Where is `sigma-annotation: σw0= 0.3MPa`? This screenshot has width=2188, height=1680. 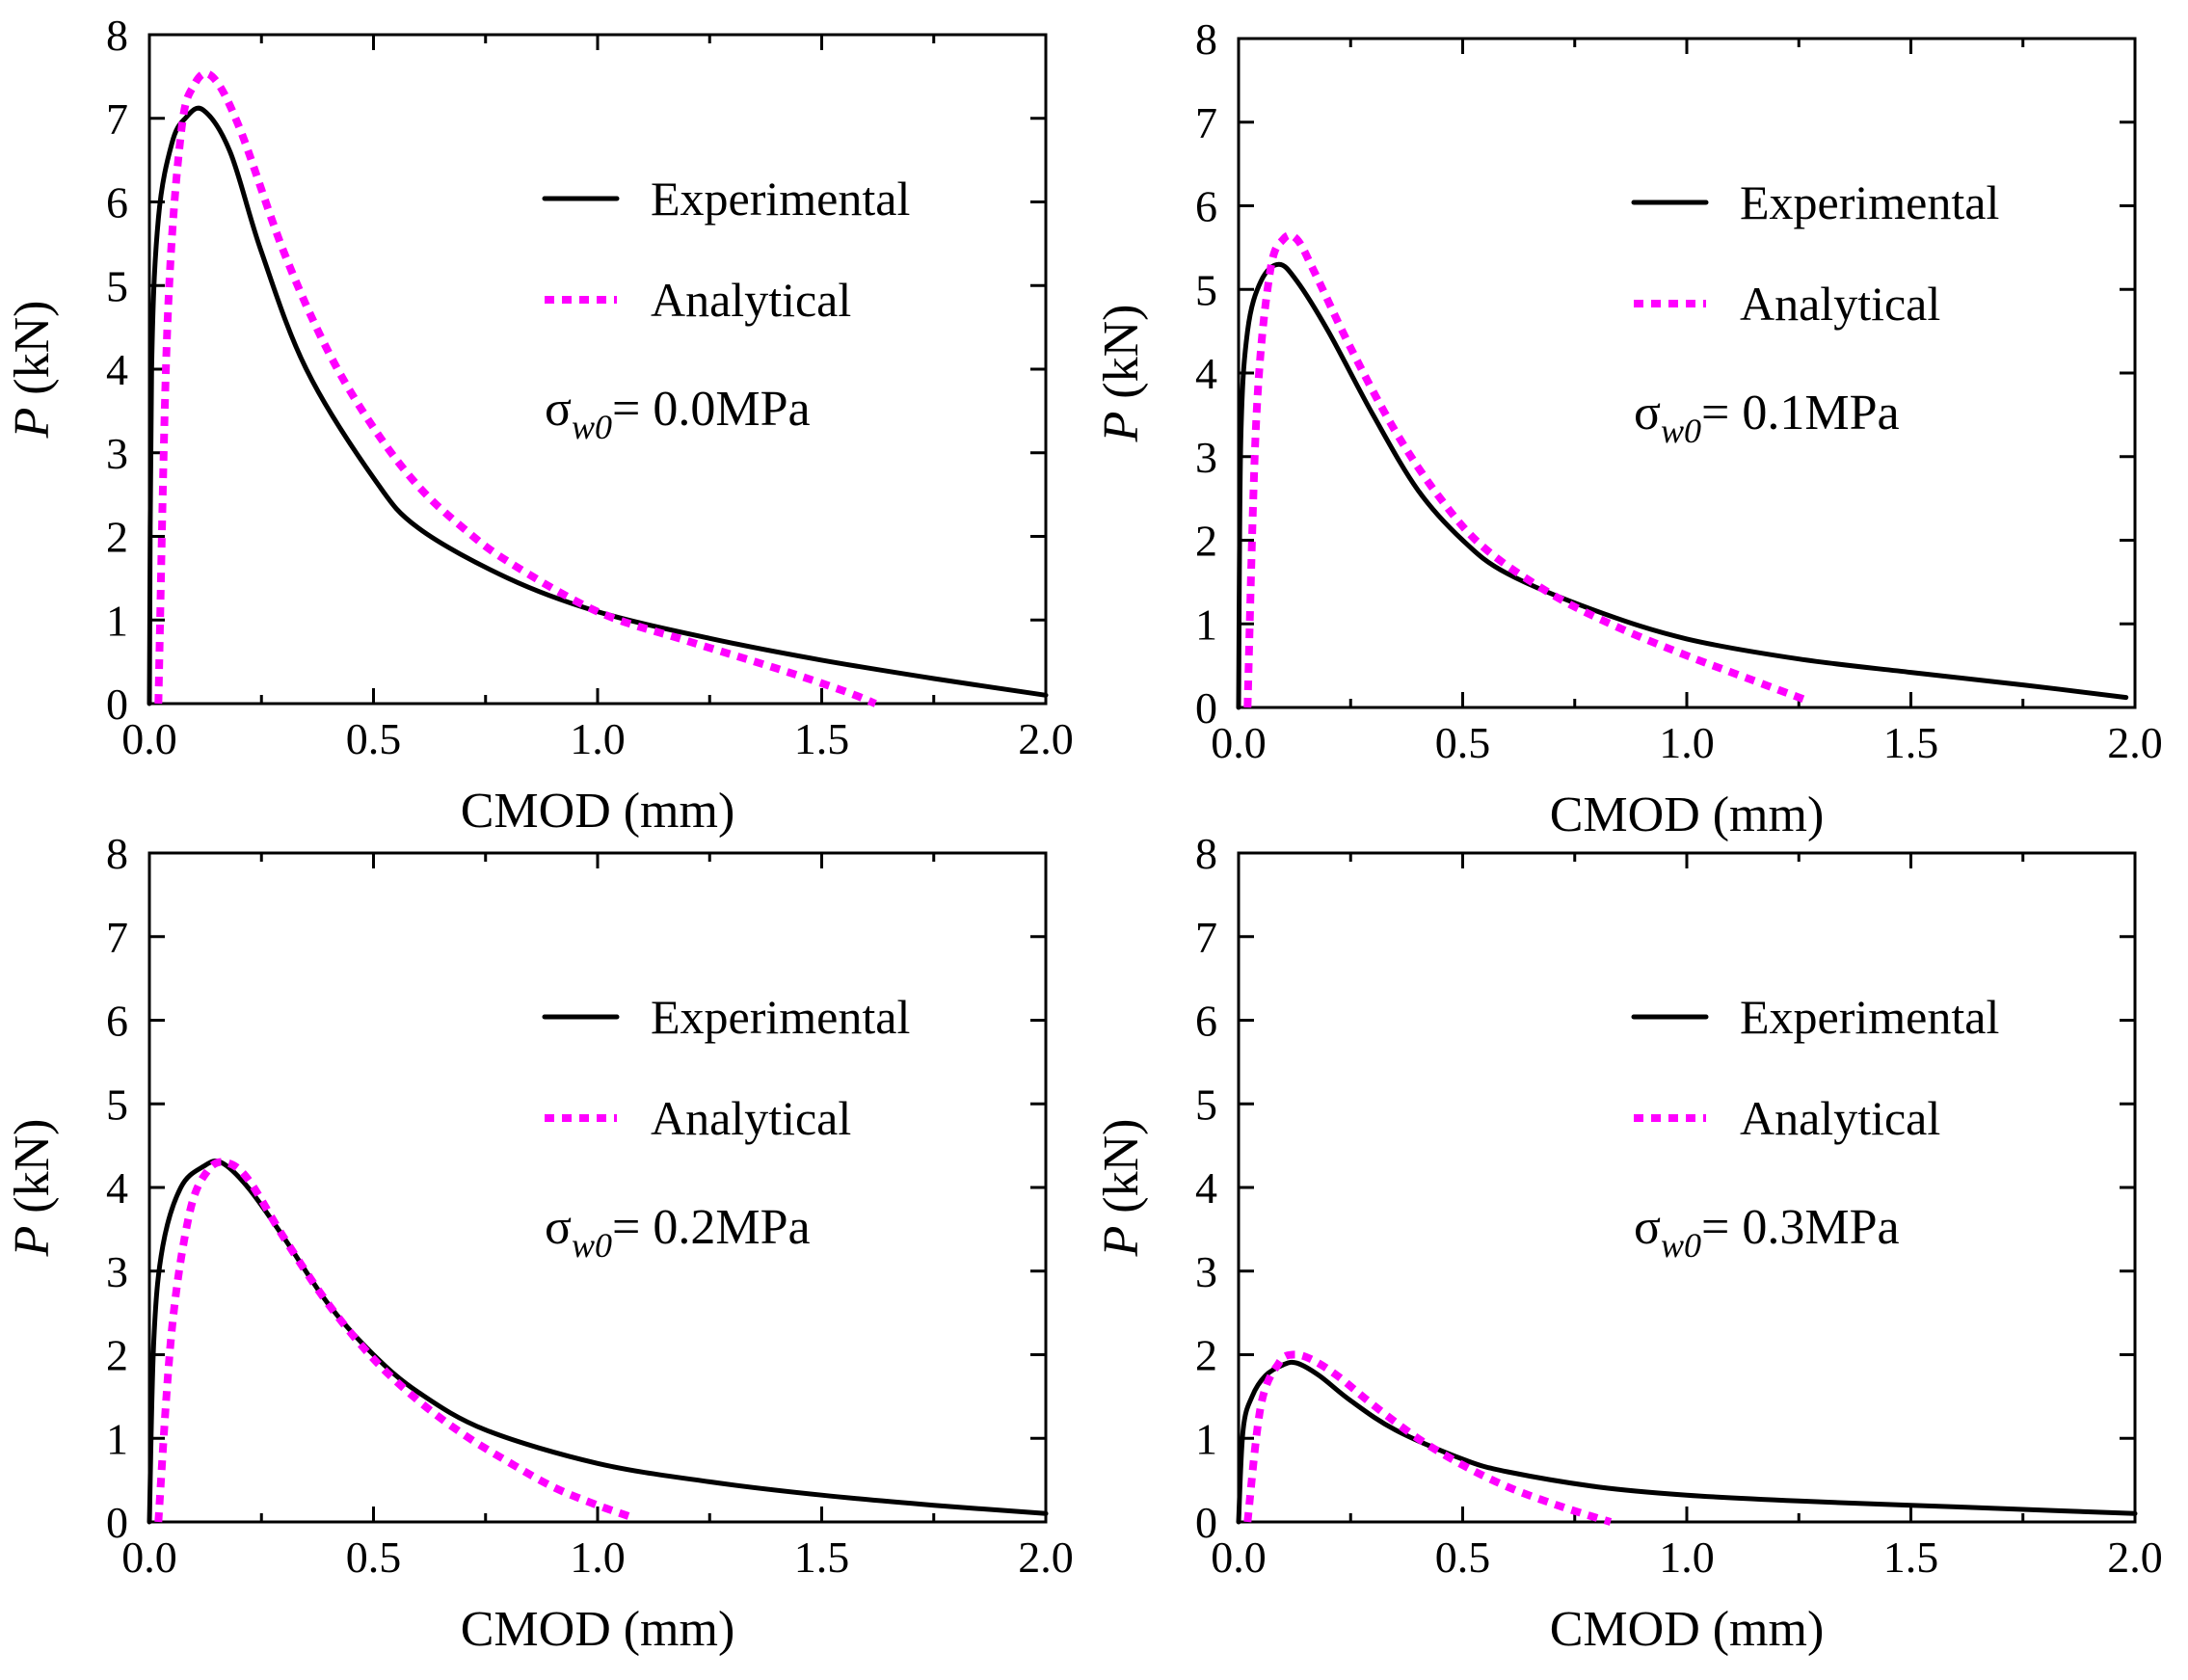 sigma-annotation: σw0= 0.3MPa is located at coordinates (1767, 1232).